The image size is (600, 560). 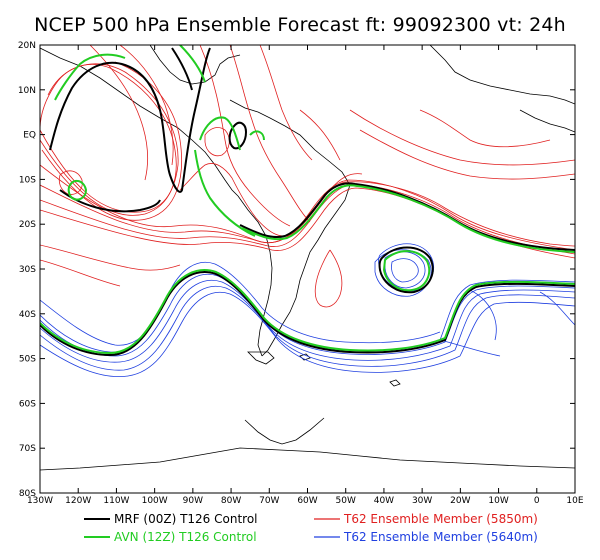 What do you see at coordinates (440, 537) in the screenshot?
I see `legend-label-blue: T62 Ensemble Member (5640m)` at bounding box center [440, 537].